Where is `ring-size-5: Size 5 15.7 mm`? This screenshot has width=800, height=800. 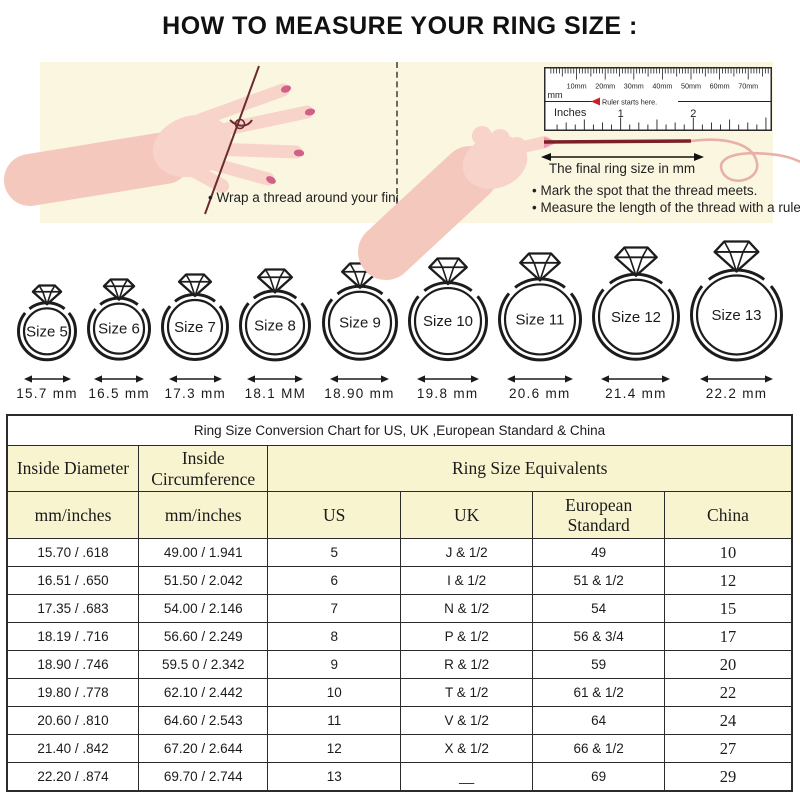
ring-size-5: Size 5 15.7 mm is located at coordinates (47, 342).